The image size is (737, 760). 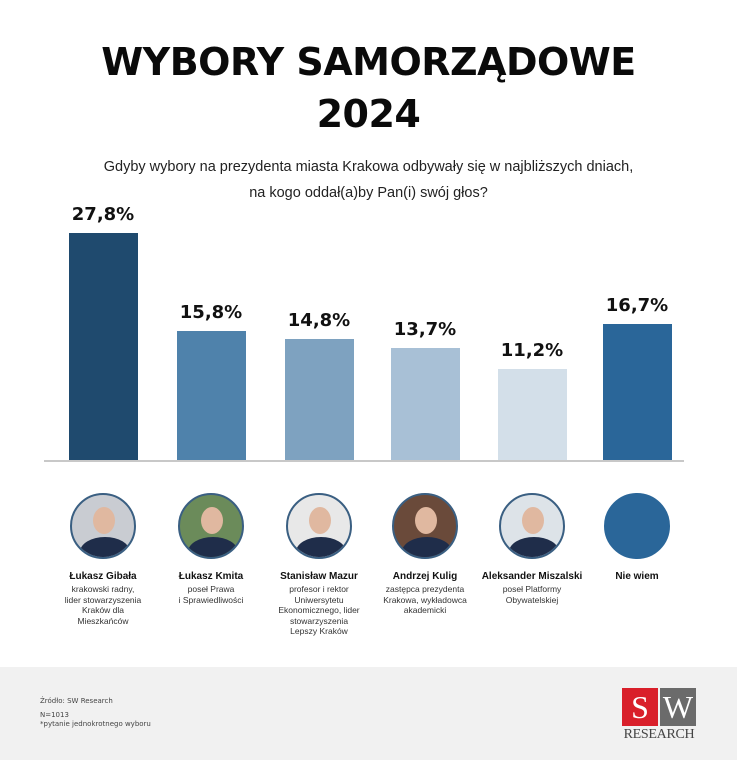 I want to click on candidate-description: poseł Platformy, so click(x=532, y=589).